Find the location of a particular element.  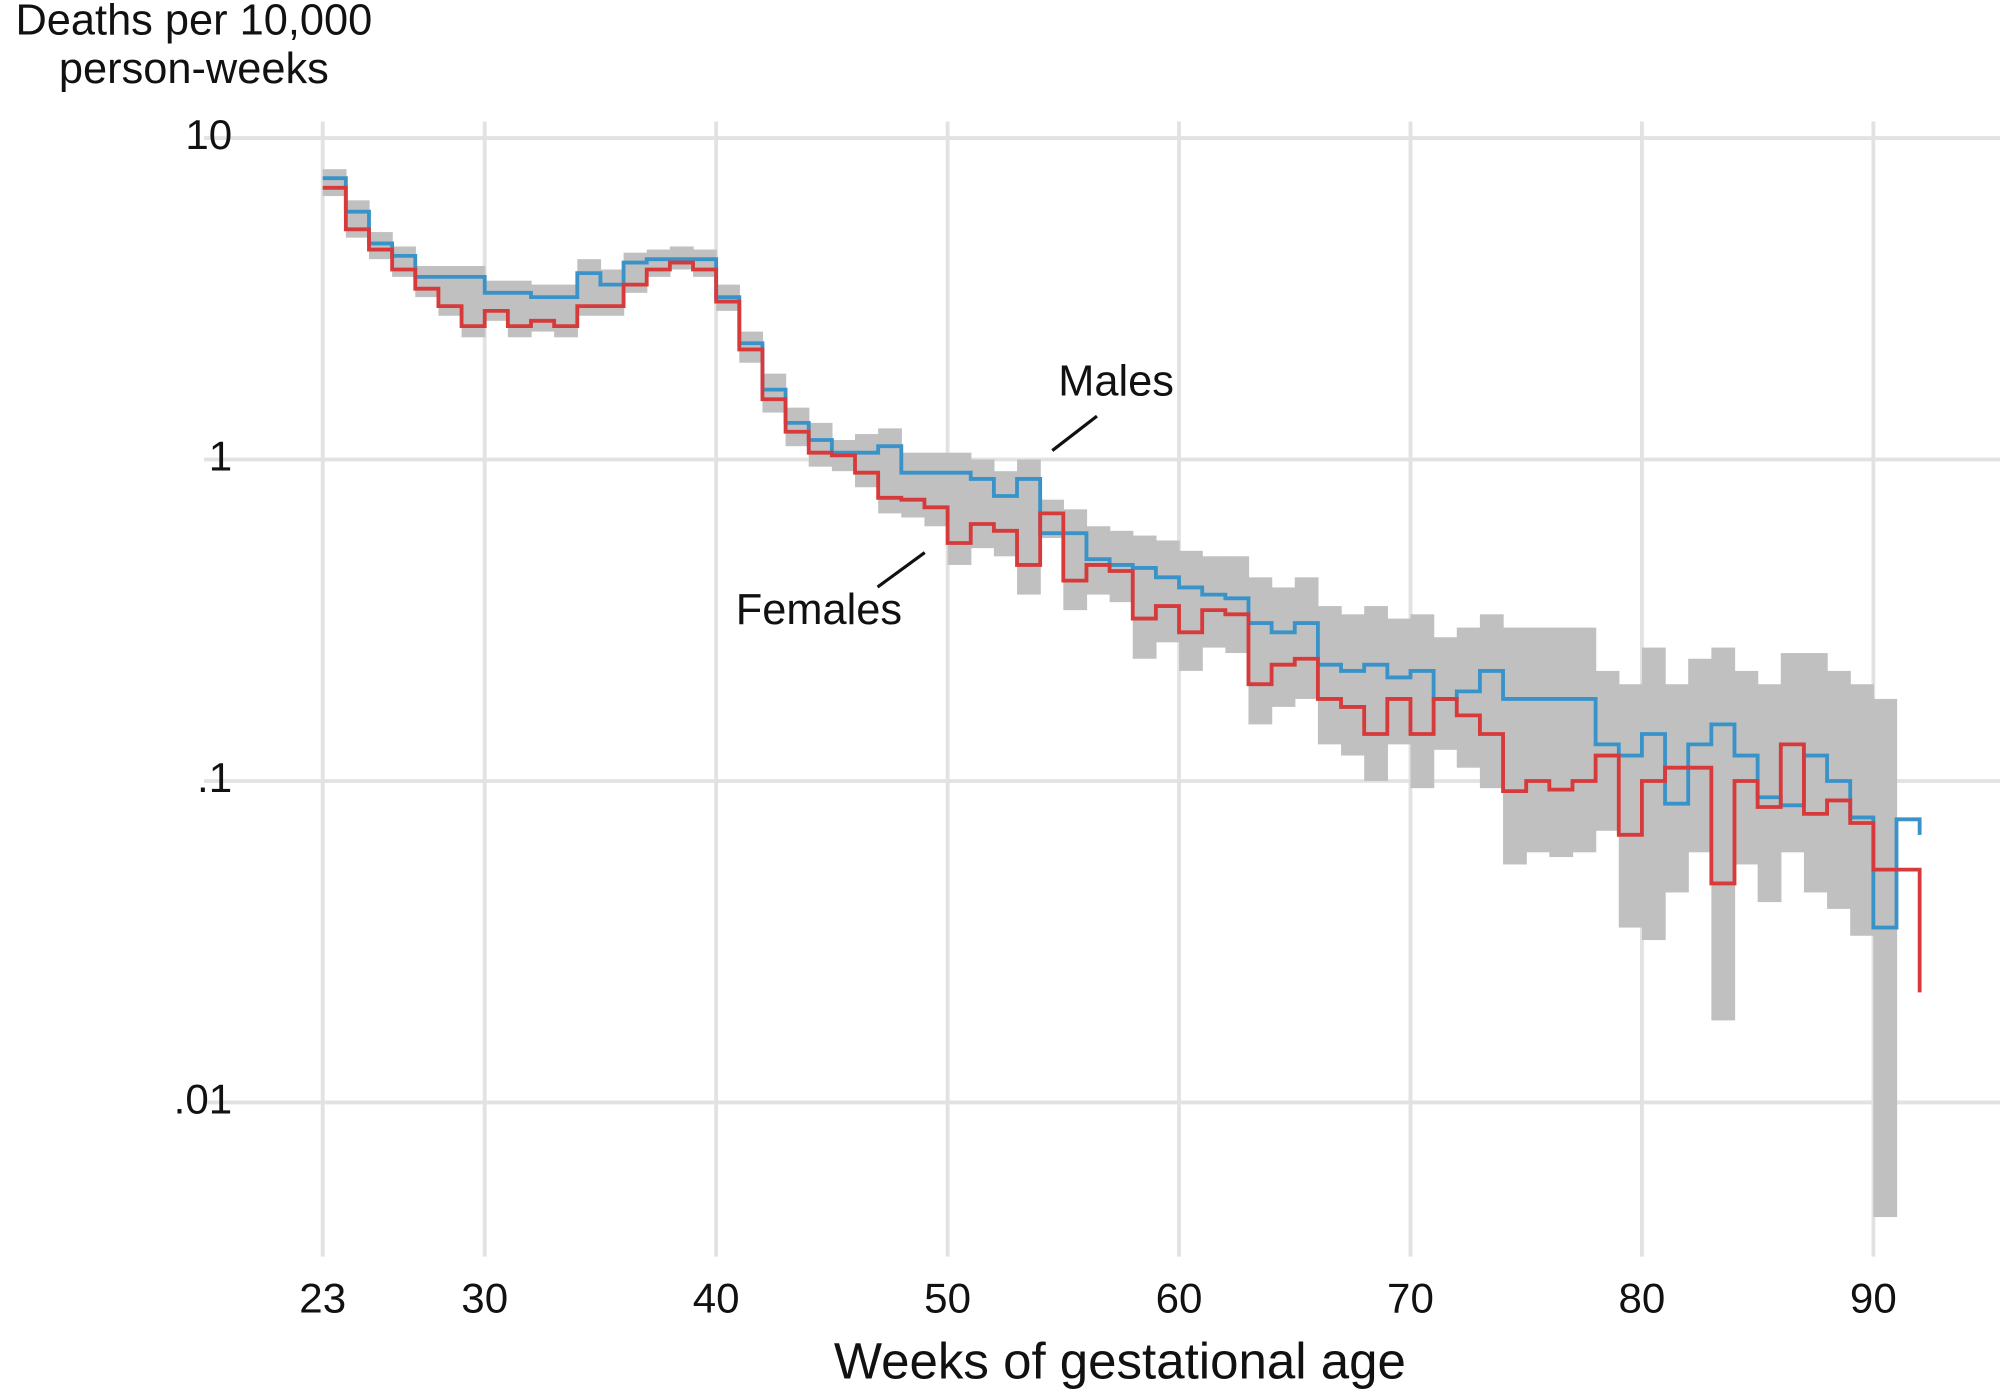

x-tick-label: 70 is located at coordinates (1410, 1297).